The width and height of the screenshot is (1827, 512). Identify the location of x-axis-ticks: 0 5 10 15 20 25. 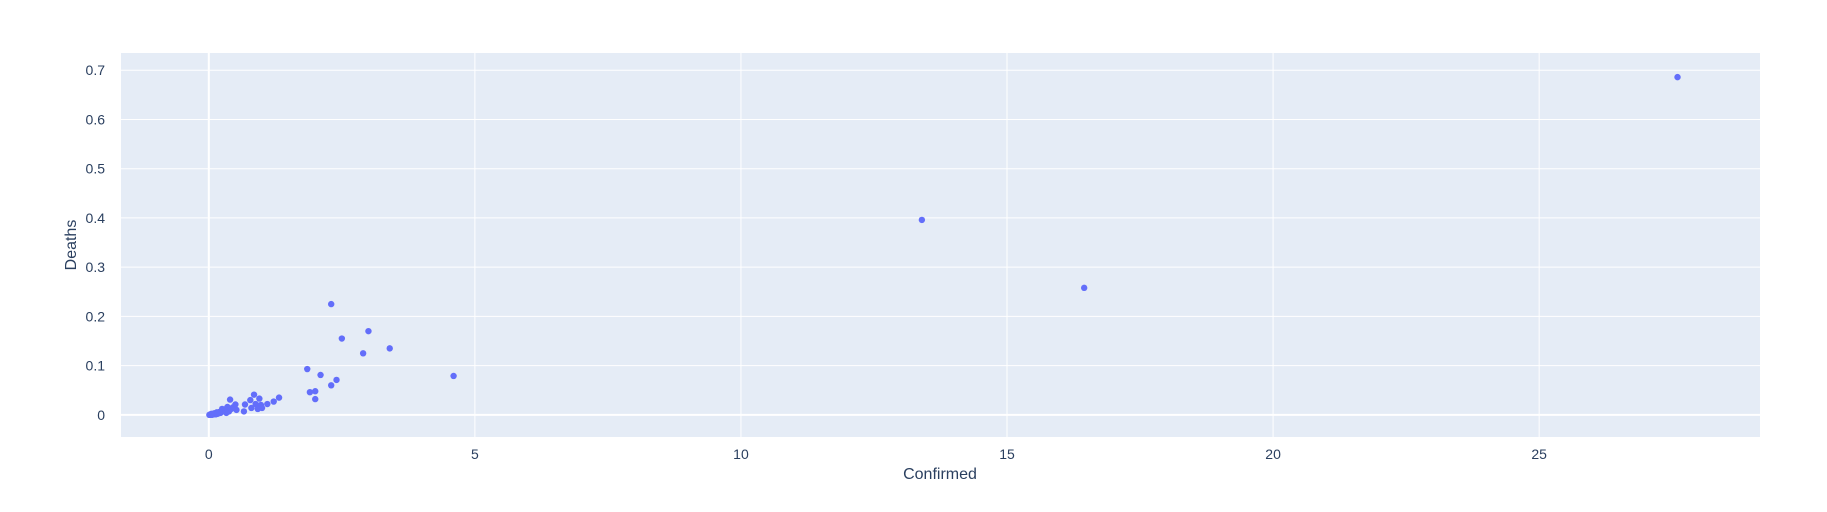
(876, 454).